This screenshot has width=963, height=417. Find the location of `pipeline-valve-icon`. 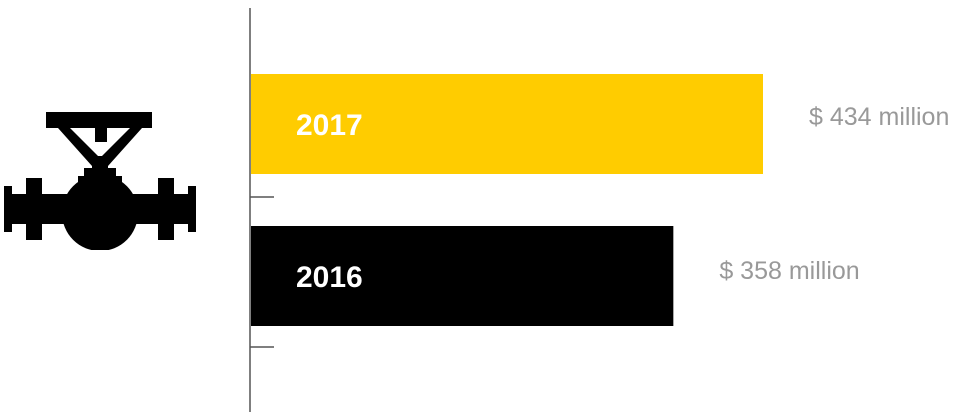

pipeline-valve-icon is located at coordinates (100, 180).